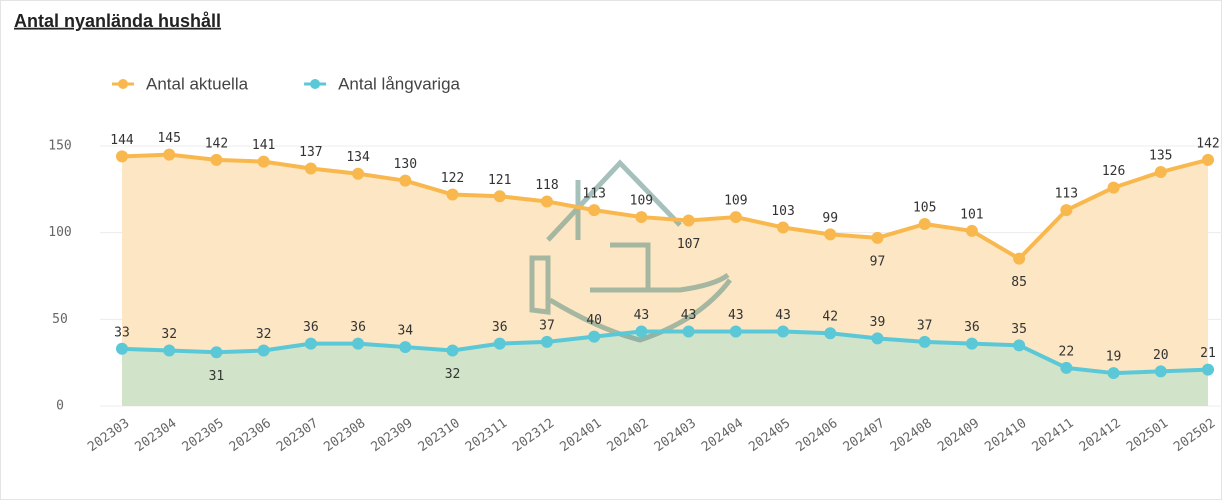  What do you see at coordinates (60, 406) in the screenshot?
I see `y-tick-label: 0` at bounding box center [60, 406].